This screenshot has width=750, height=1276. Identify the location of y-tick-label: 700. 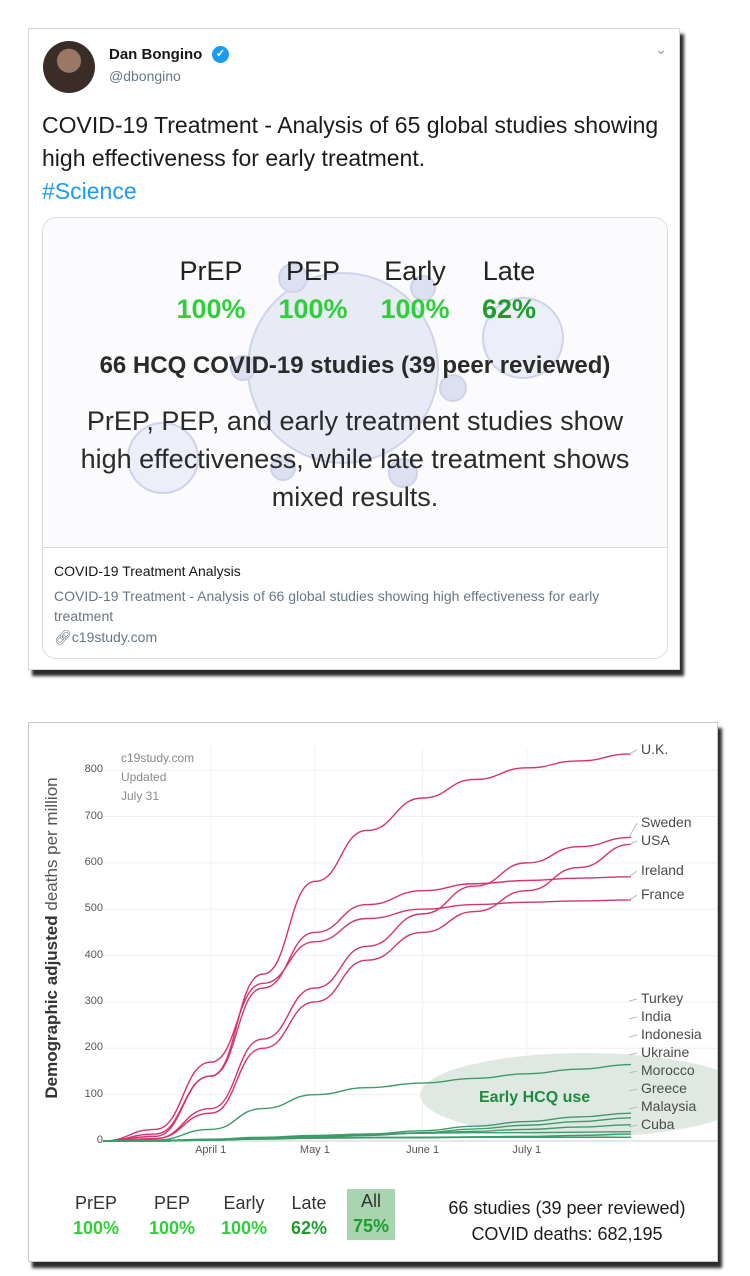
(93, 815).